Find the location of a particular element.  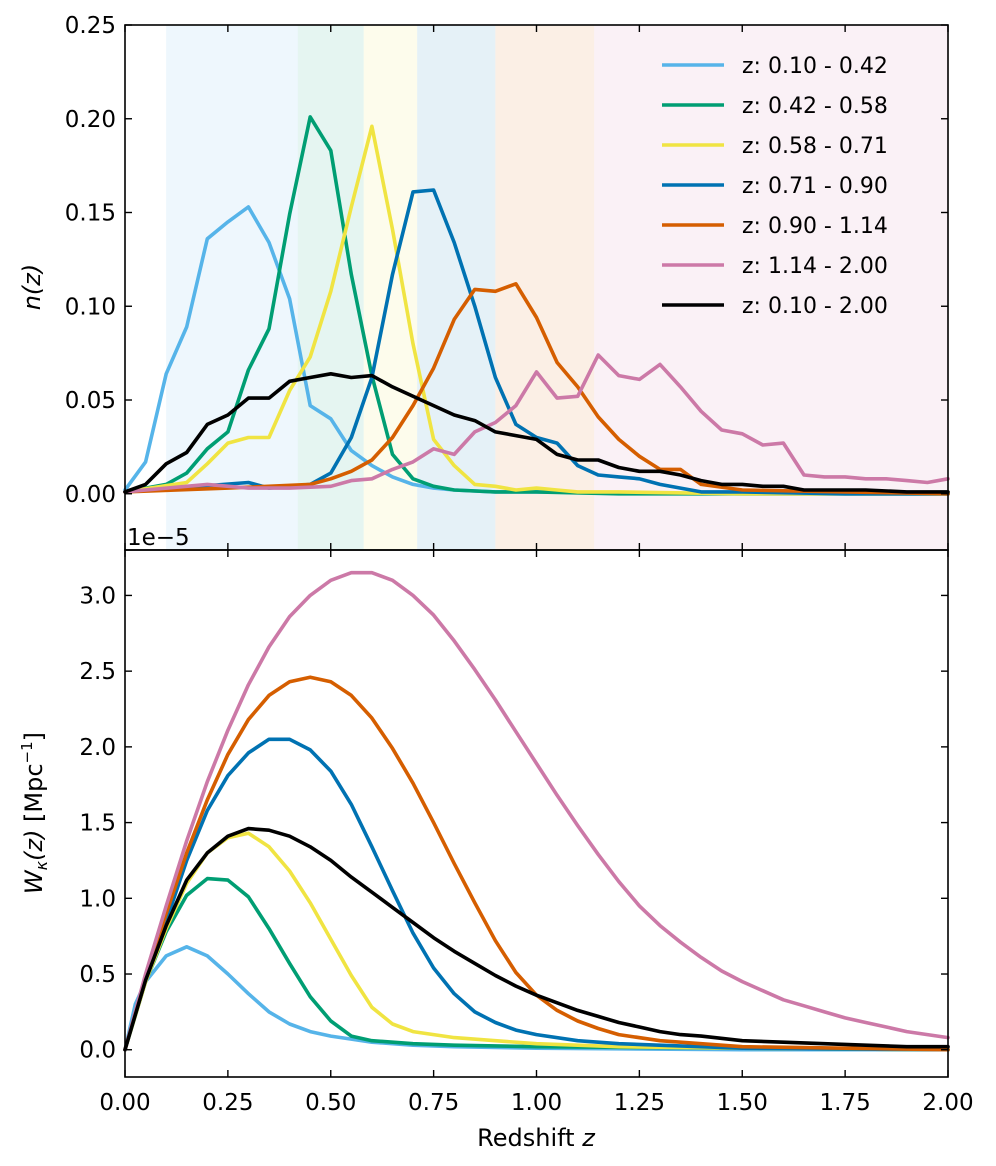

bottom-xtick-label: 0.25 is located at coordinates (227, 1103).